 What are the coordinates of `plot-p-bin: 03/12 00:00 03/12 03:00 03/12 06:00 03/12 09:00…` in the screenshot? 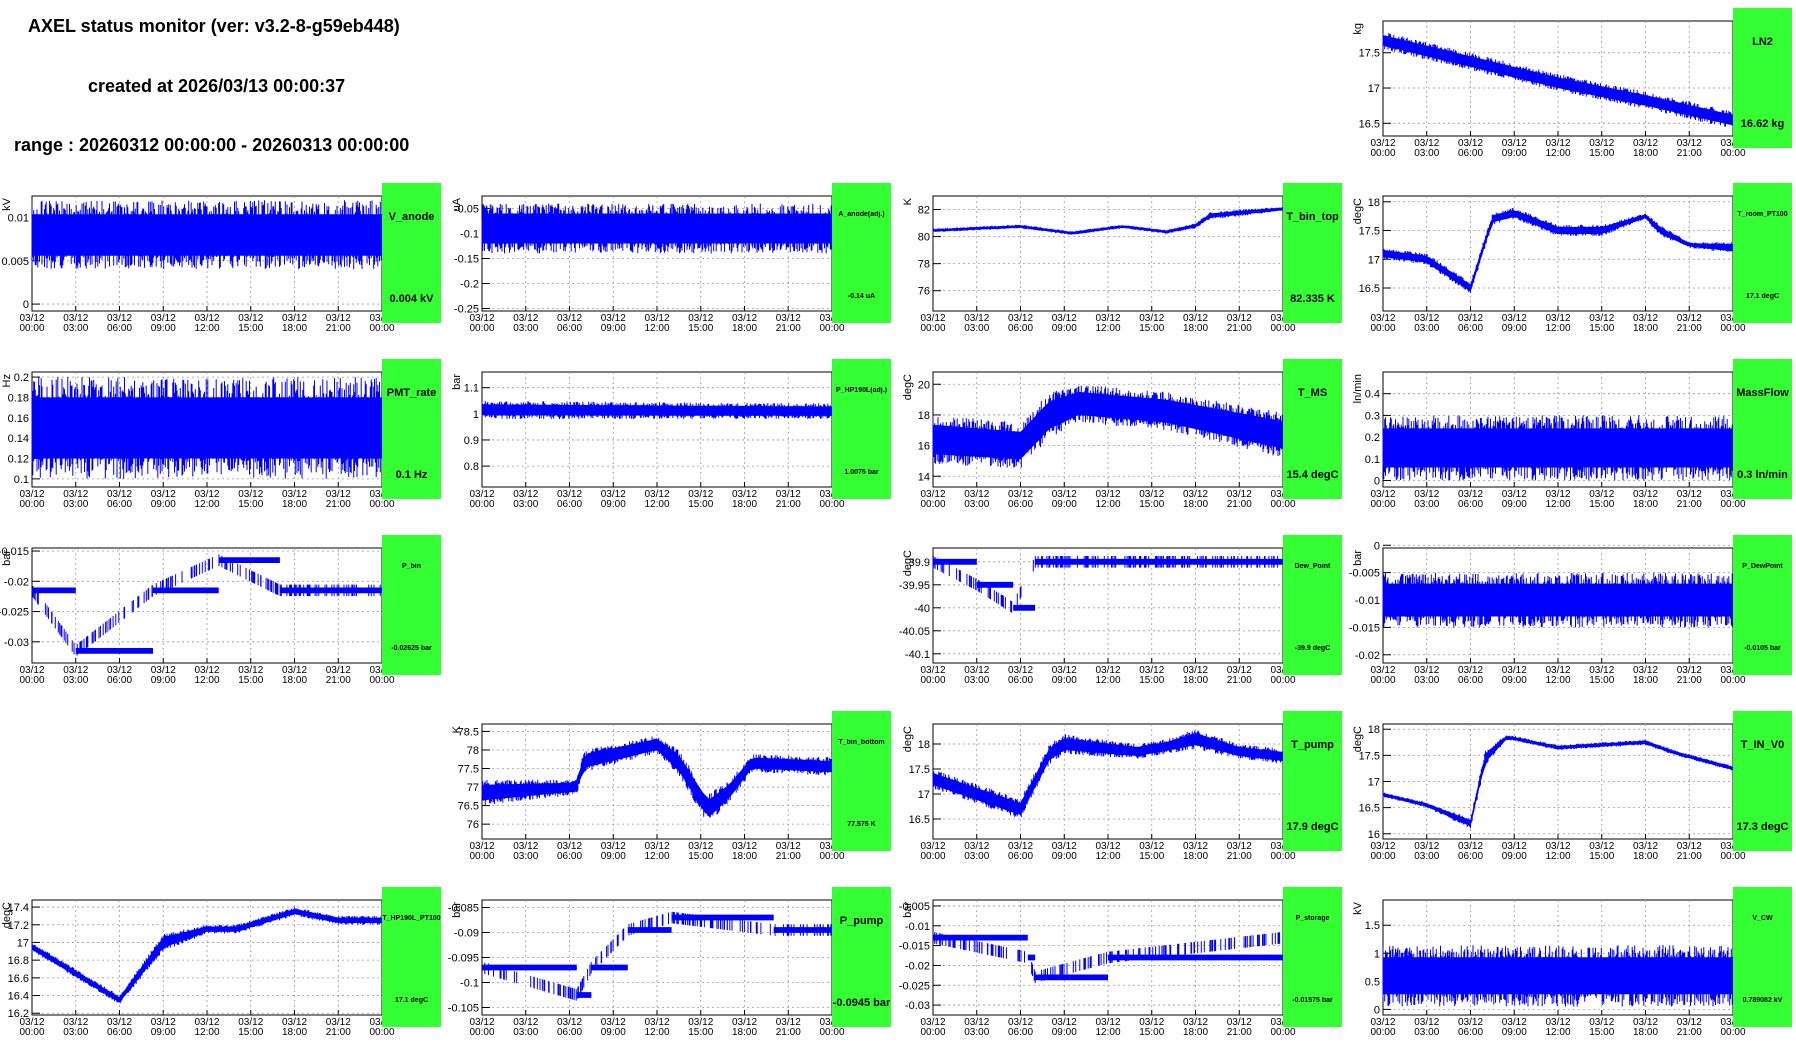 It's located at (220, 615).